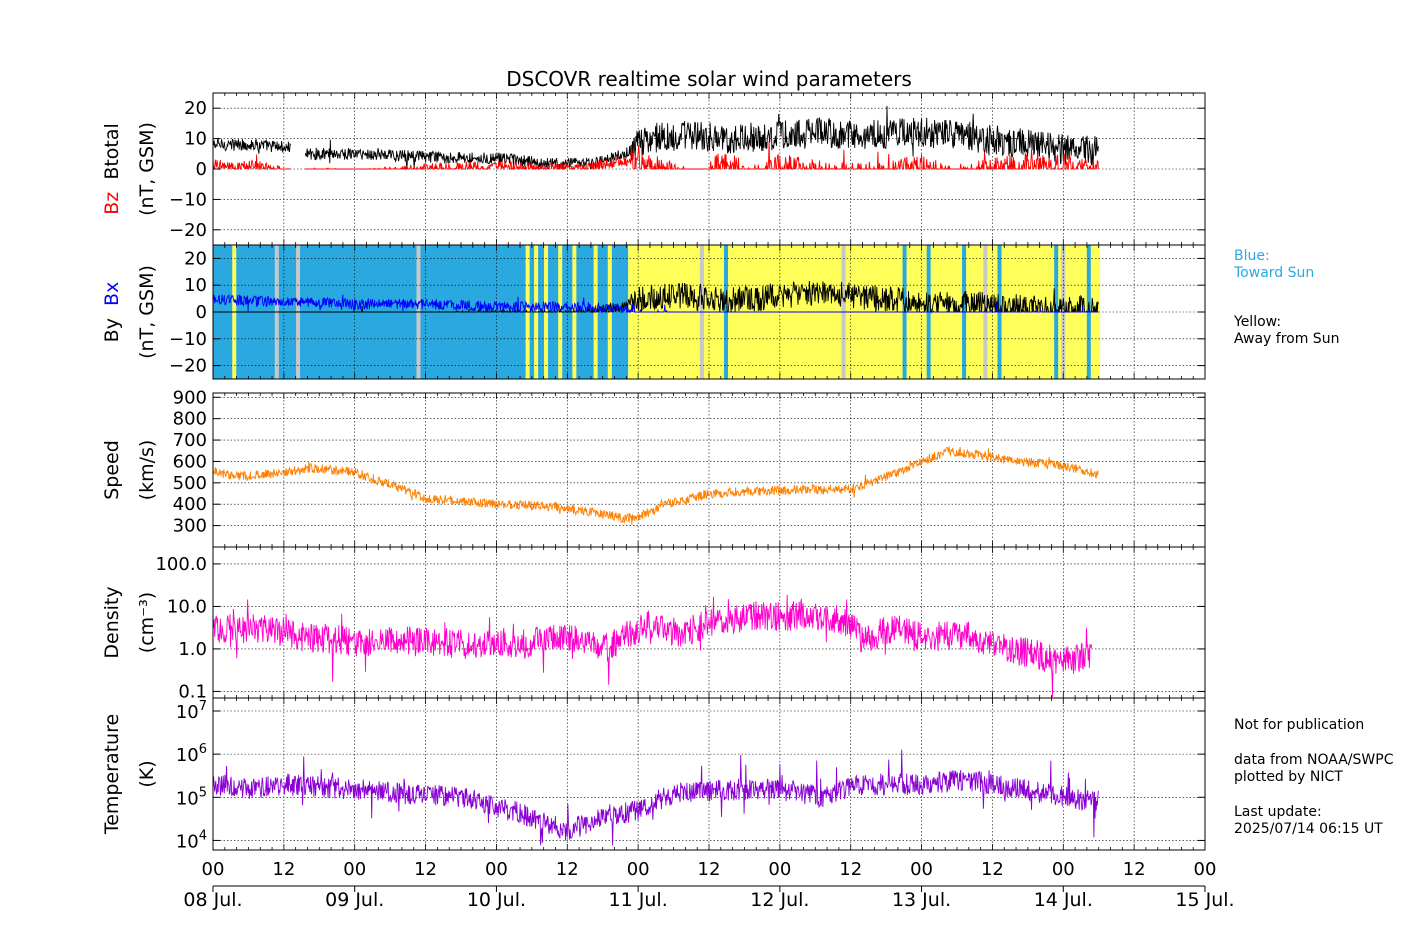  I want to click on chart-title: DSCOVR realtime solar wind parameters, so click(709, 79).